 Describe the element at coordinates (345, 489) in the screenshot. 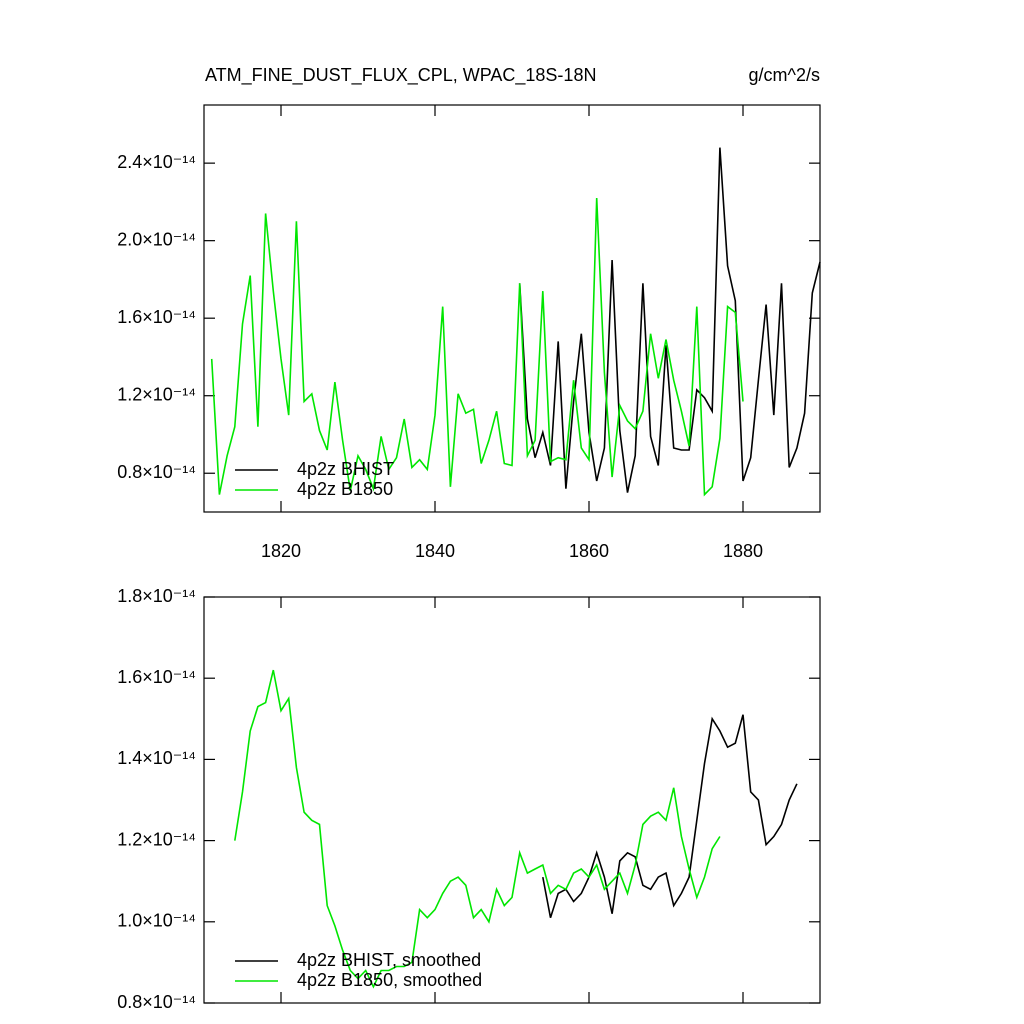

I see `legend-label: 4p2z B1850` at that location.